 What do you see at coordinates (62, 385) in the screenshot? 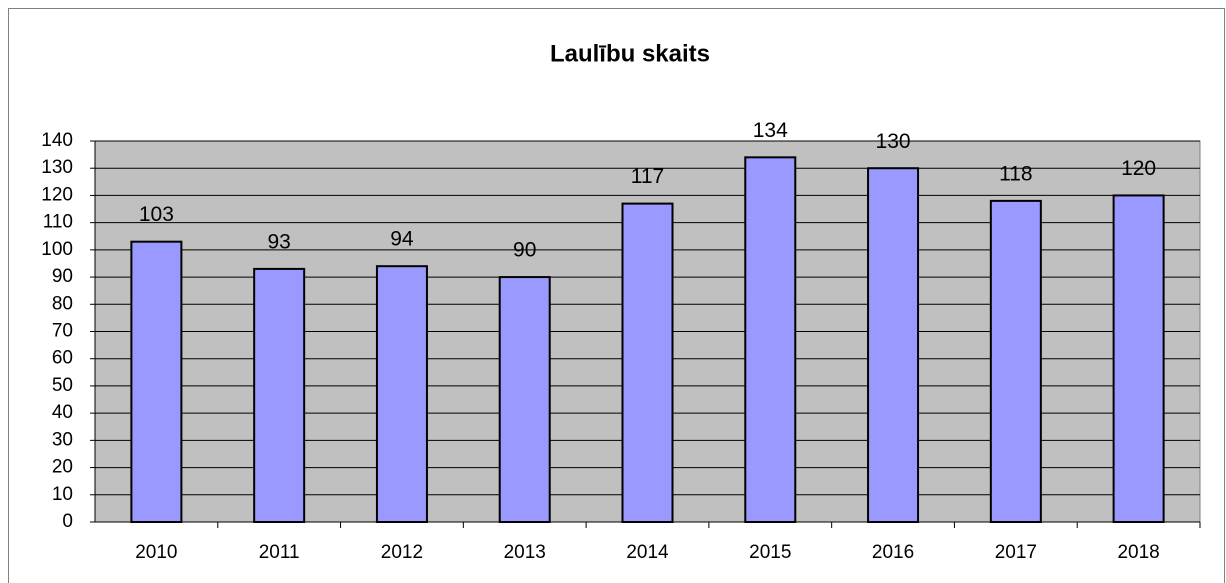
I see `y-tick-label: 50` at bounding box center [62, 385].